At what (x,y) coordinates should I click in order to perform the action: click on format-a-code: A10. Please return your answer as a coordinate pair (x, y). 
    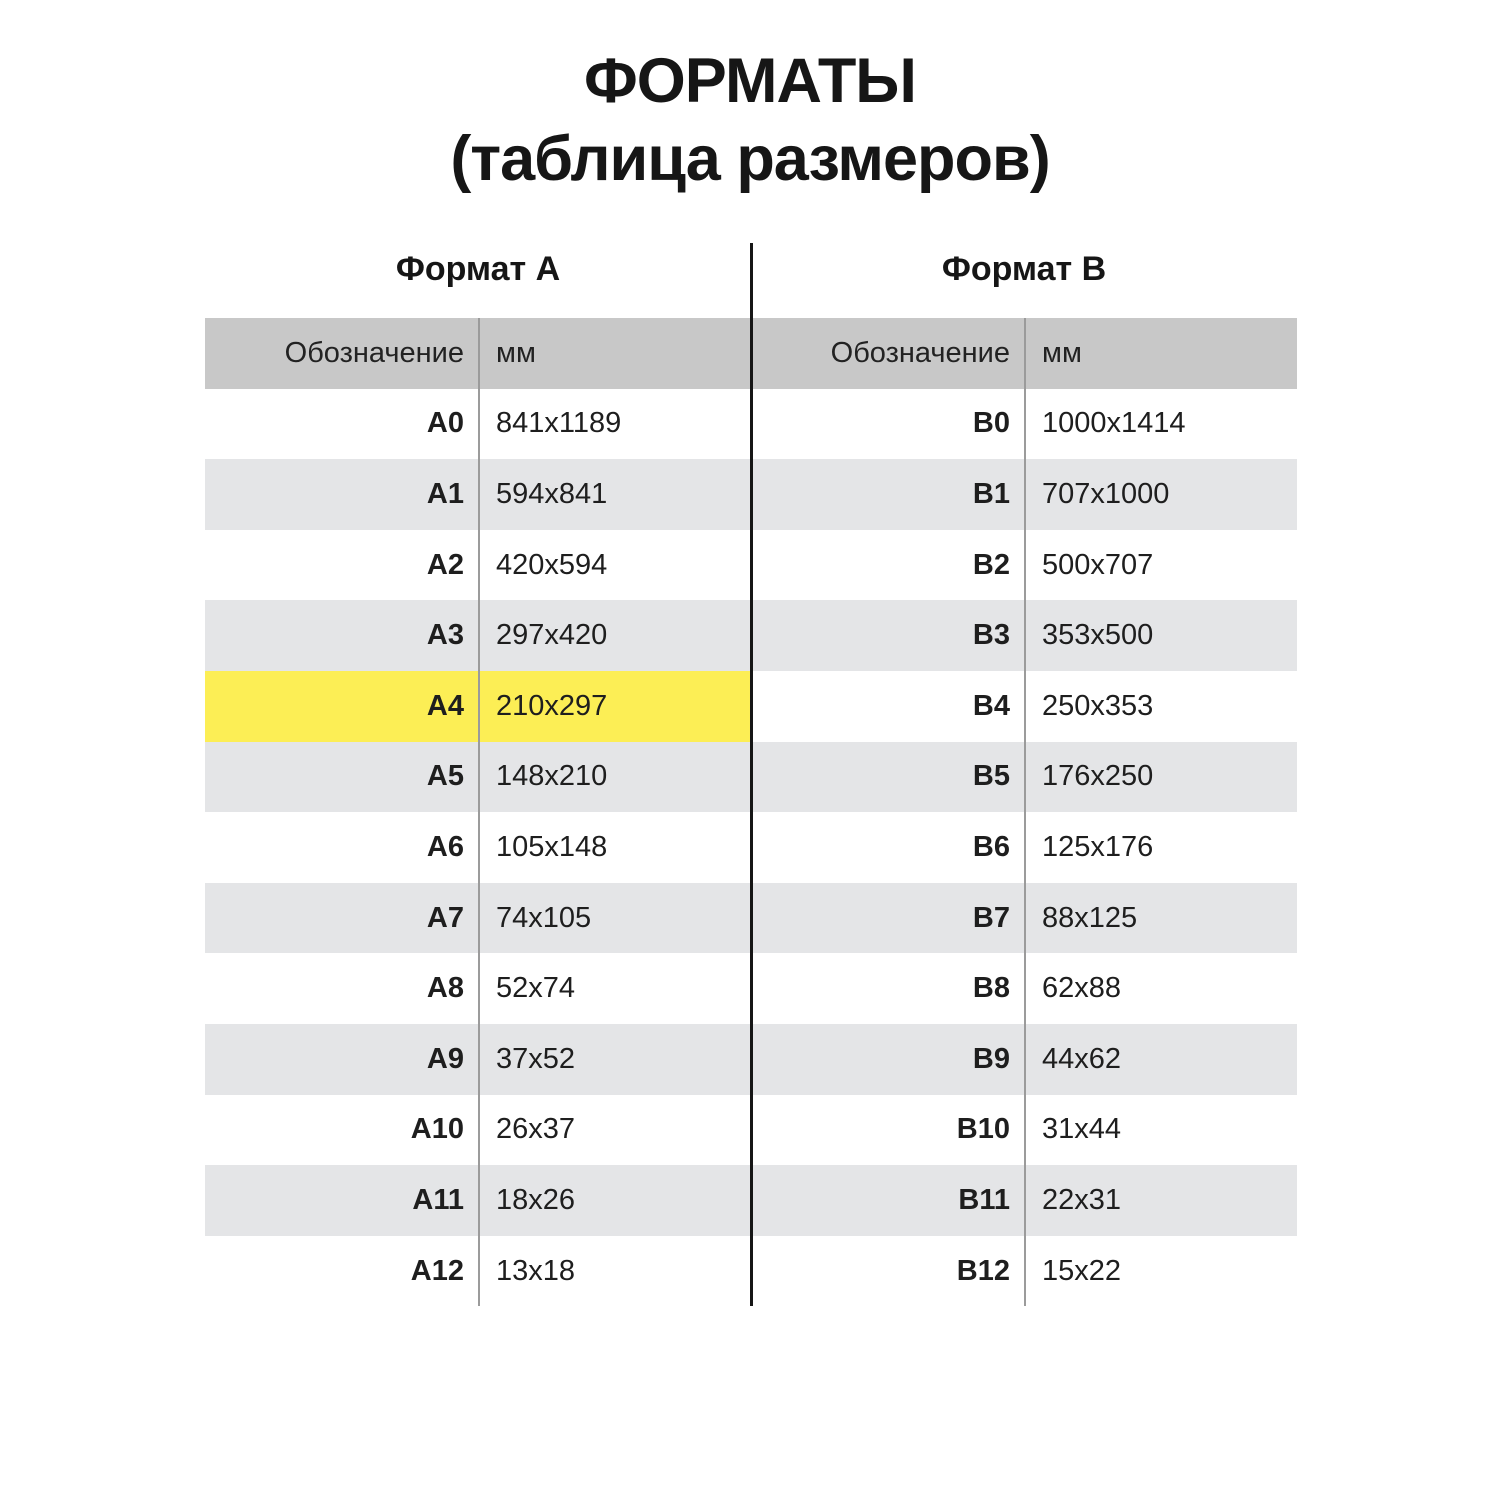
    Looking at the image, I should click on (437, 1129).